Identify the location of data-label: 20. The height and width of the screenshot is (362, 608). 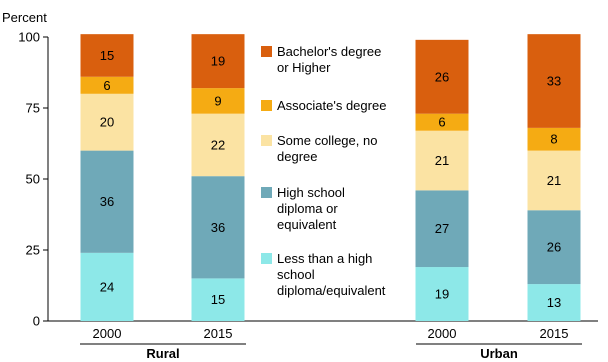
(107, 122).